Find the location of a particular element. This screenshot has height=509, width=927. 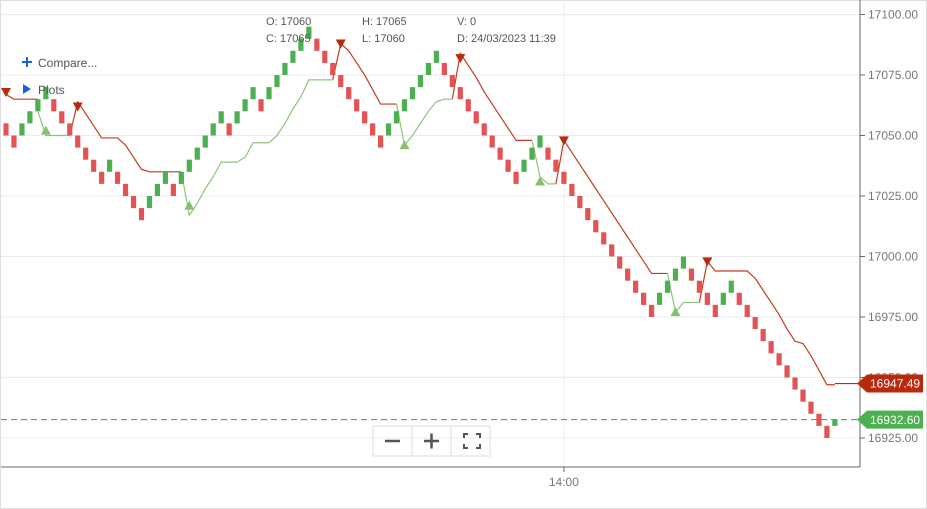

y-tick-label: 17000.00 is located at coordinates (893, 257).